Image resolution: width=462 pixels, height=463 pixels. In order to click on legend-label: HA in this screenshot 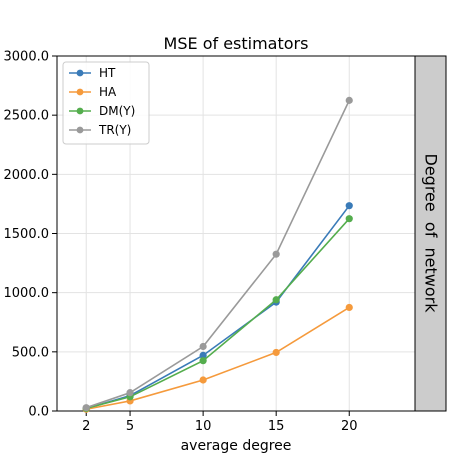, I will do `click(108, 92)`.